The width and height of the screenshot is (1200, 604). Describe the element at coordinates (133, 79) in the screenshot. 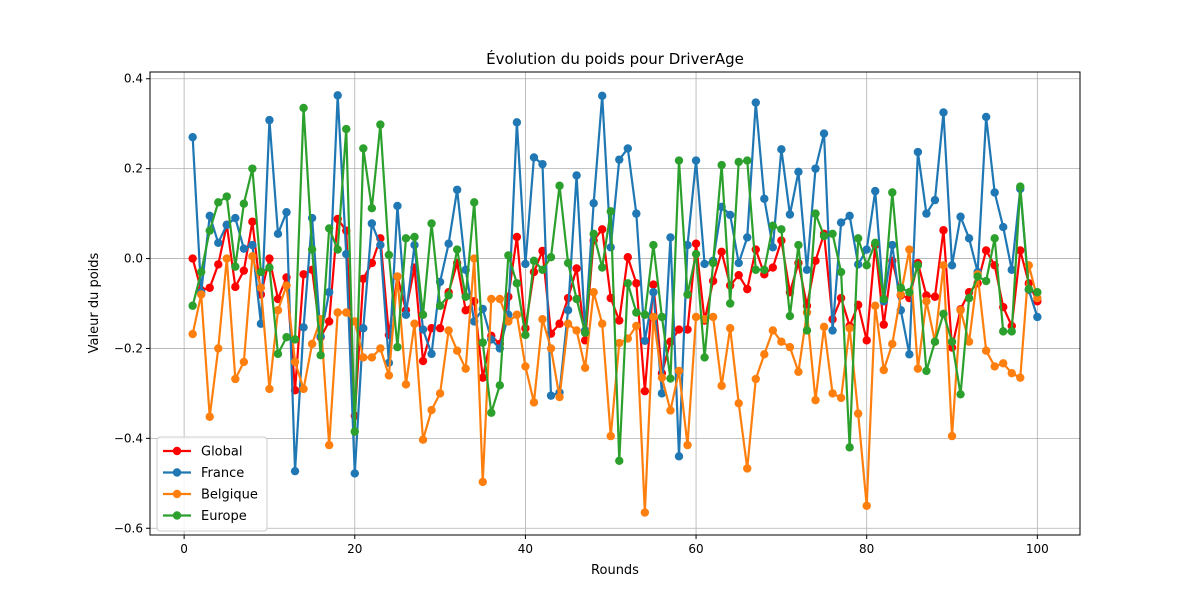

I see `y-tick-label: 0.4` at that location.